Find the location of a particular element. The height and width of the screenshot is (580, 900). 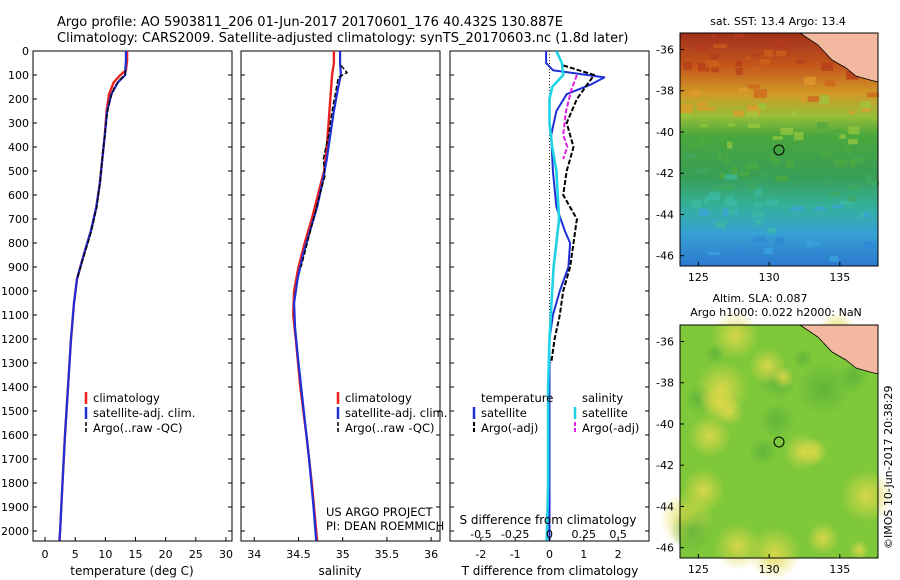

depth-tick-label: 0 is located at coordinates (25, 51).